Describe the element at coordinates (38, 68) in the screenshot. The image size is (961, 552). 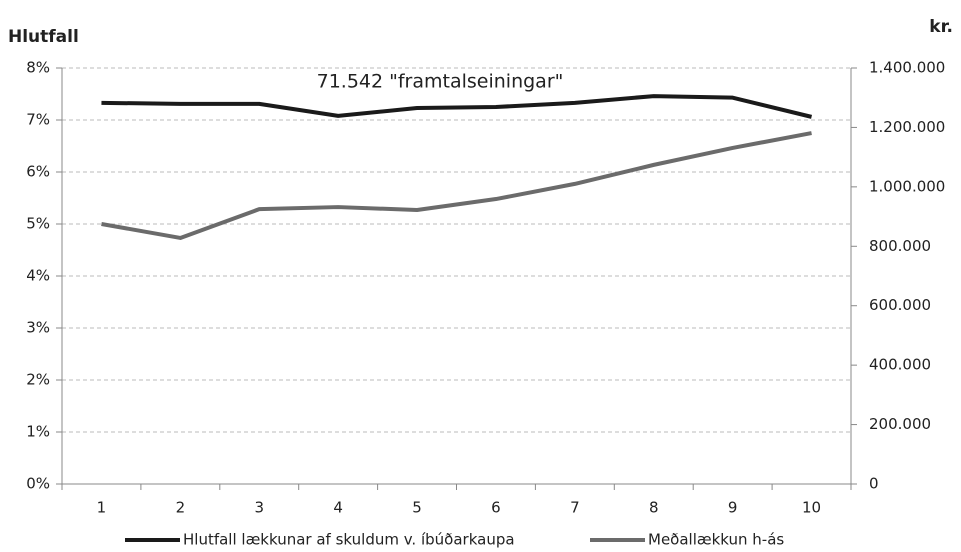
I see `y-tick-label: 8%` at that location.